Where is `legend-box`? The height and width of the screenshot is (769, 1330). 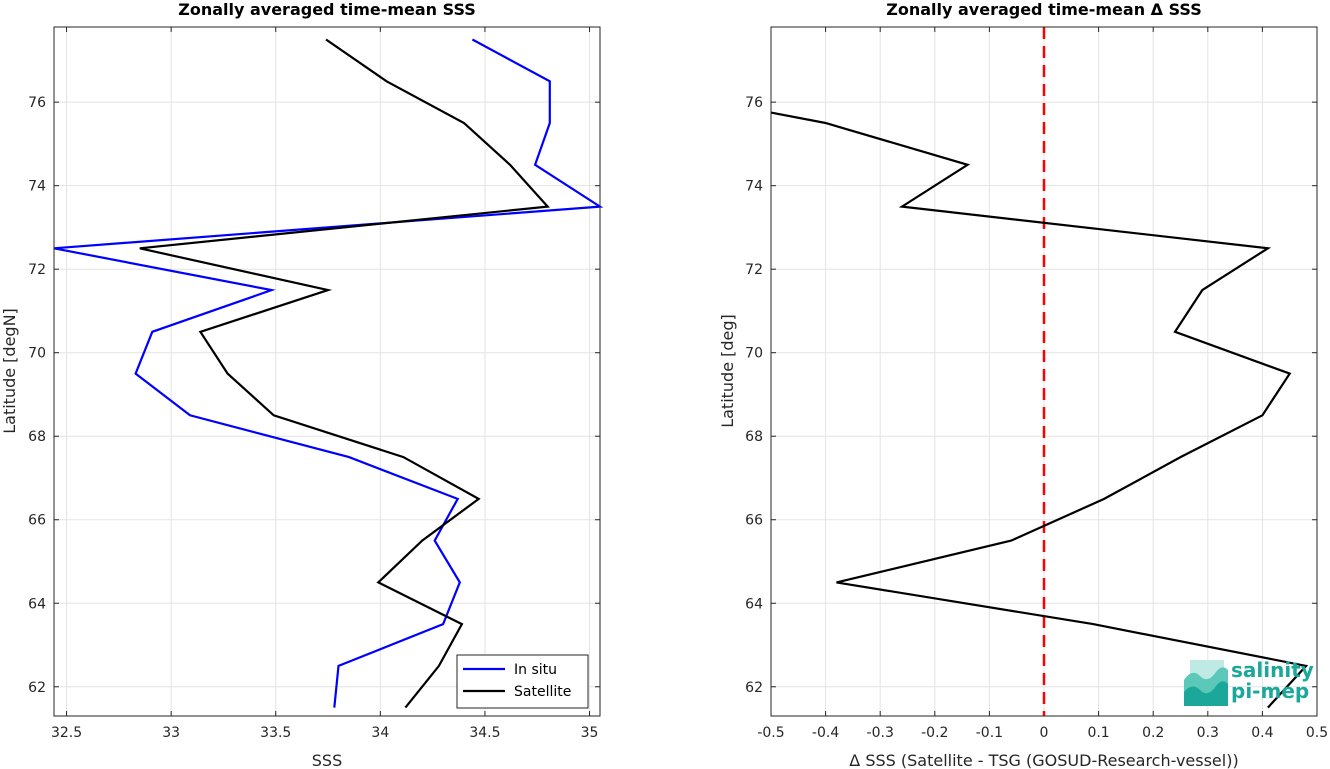 legend-box is located at coordinates (522, 681).